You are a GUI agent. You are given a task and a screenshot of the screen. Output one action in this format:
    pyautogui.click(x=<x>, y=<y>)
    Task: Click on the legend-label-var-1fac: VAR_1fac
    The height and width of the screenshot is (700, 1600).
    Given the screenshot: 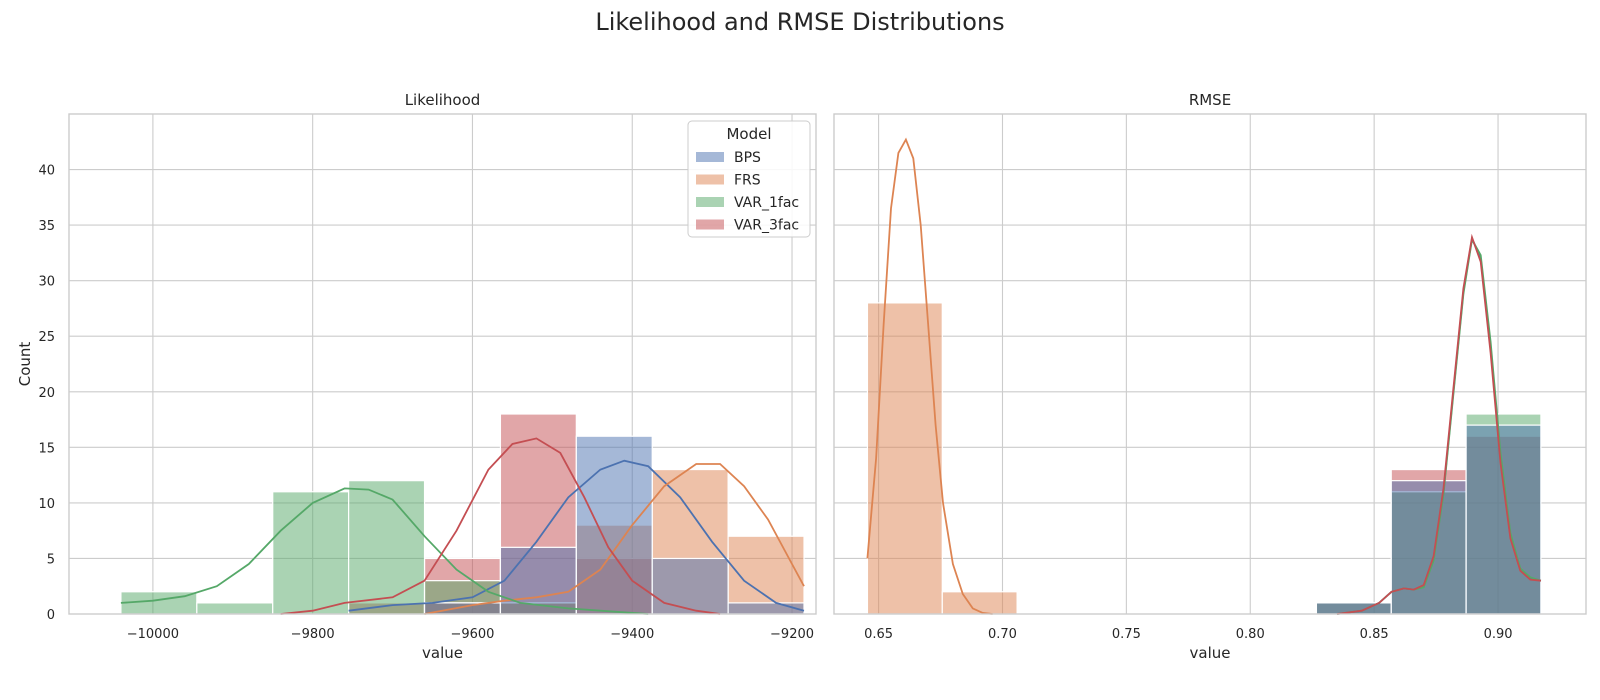 What is the action you would take?
    pyautogui.click(x=766, y=203)
    